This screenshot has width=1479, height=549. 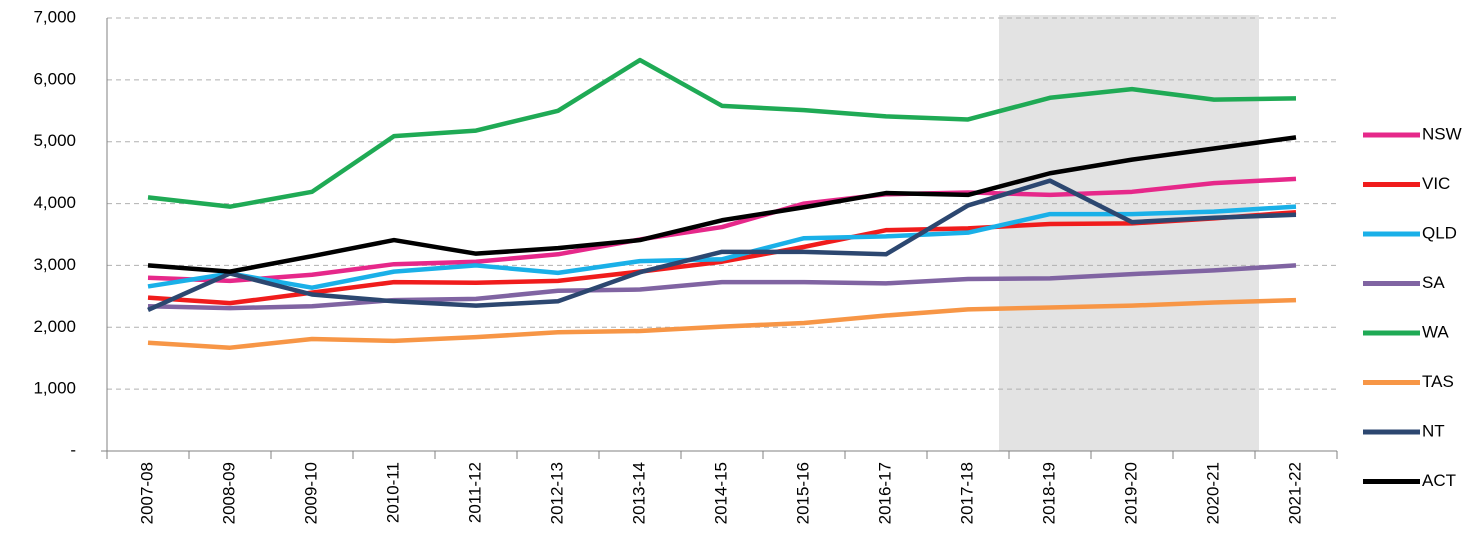 What do you see at coordinates (1048, 493) in the screenshot?
I see `x-tick-label: 2018-19` at bounding box center [1048, 493].